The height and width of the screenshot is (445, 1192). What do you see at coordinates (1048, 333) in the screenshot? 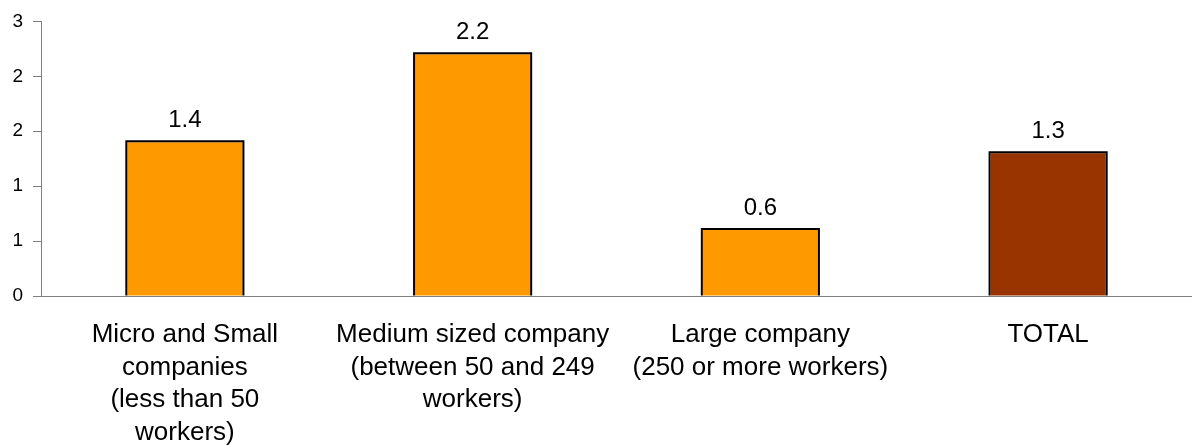
I see `x-tick-label: TOTAL` at bounding box center [1048, 333].